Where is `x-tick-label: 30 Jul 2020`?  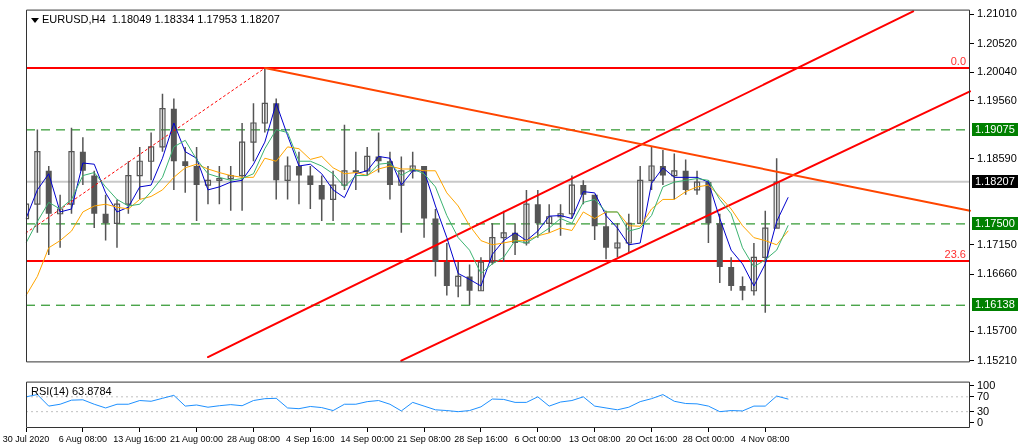 x-tick-label: 30 Jul 2020 is located at coordinates (26, 438).